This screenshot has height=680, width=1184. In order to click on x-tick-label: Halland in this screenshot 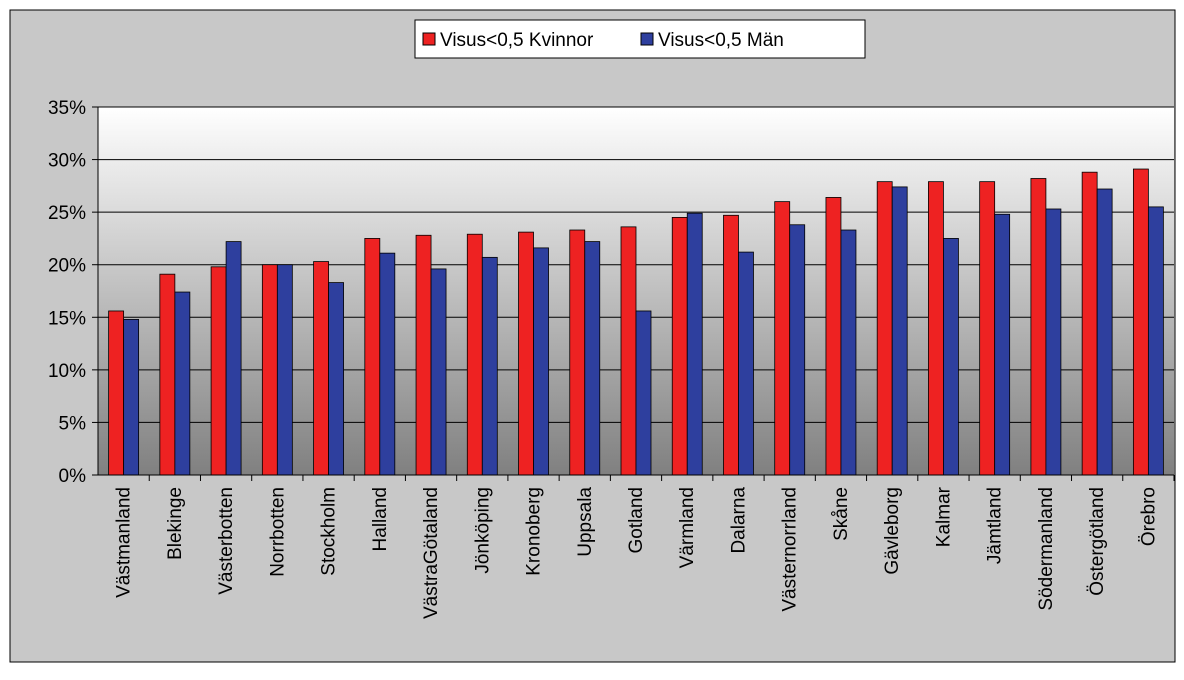, I will do `click(380, 519)`.